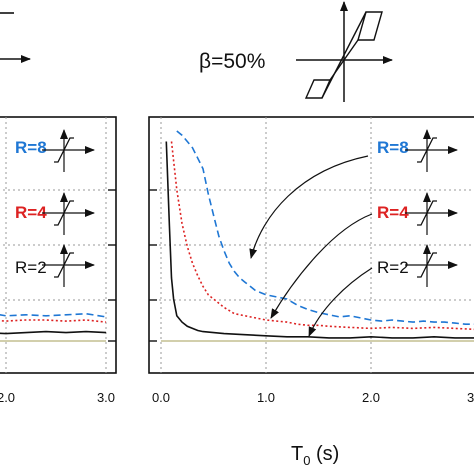 The image size is (474, 474). What do you see at coordinates (309, 207) in the screenshot?
I see `pointer-arrow-r8` at bounding box center [309, 207].